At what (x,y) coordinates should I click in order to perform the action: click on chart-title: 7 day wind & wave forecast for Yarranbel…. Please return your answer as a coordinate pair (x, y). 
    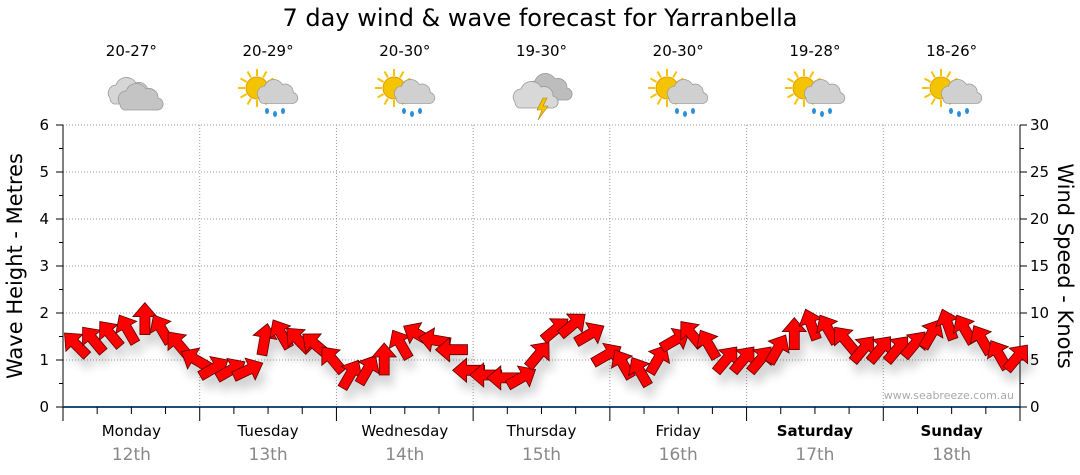
    Looking at the image, I should click on (540, 18).